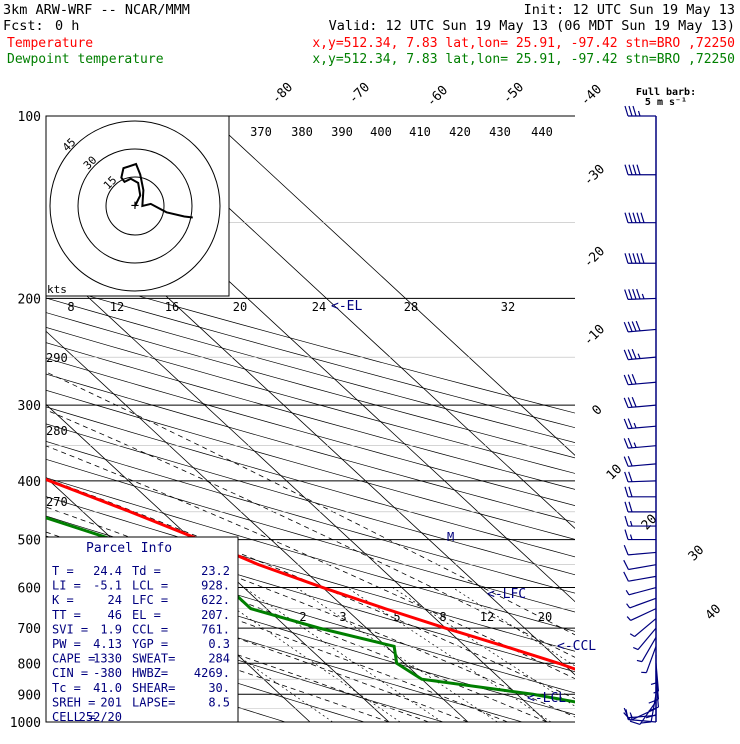  What do you see at coordinates (442, 617) in the screenshot?
I see `mixing-ratio-label: 8` at bounding box center [442, 617].